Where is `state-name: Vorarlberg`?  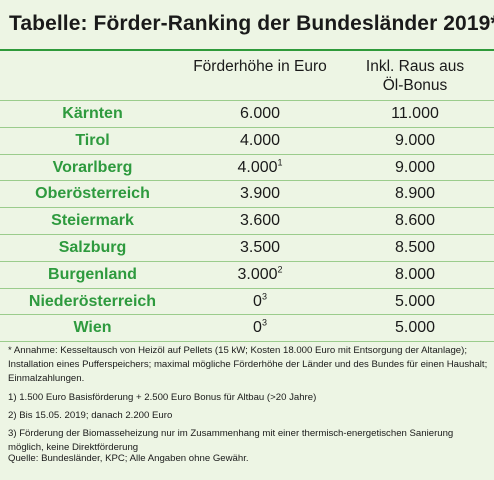 state-name: Vorarlberg is located at coordinates (92, 167).